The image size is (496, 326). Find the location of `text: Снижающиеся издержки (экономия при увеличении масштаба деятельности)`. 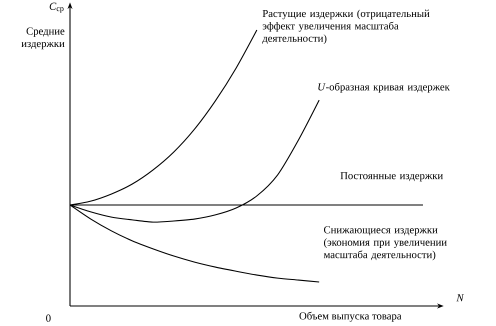

text: Снижающиеся издержки (экономия при увеличении масштаба деятельности) is located at coordinates (385, 243).